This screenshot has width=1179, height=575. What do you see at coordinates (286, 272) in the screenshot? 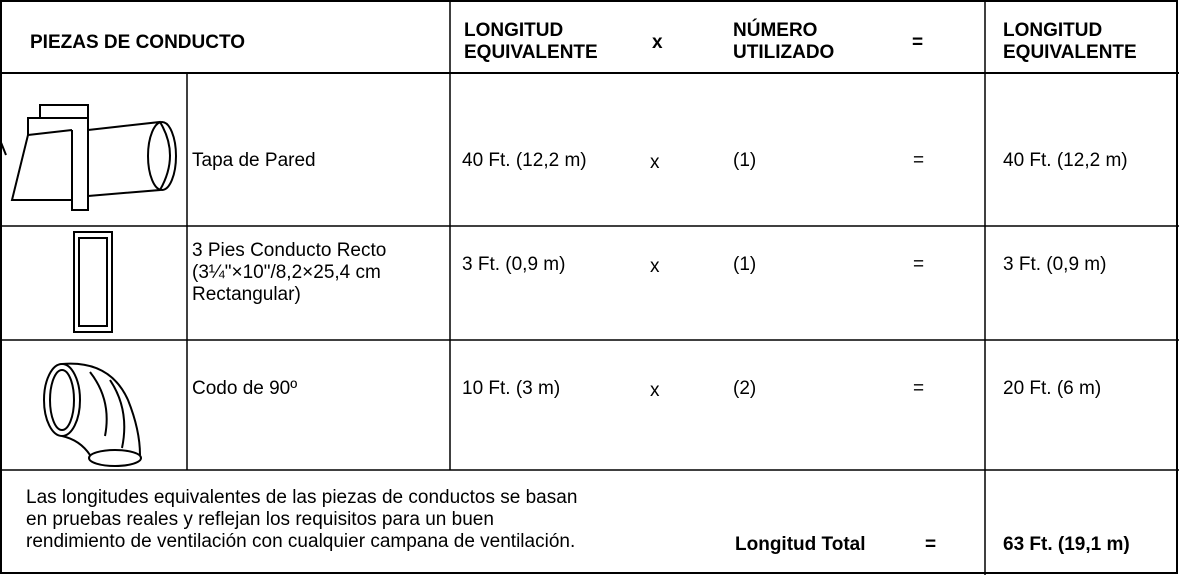
I see `piece-name: (3¼"×10"/8,2×25,4 cm` at bounding box center [286, 272].